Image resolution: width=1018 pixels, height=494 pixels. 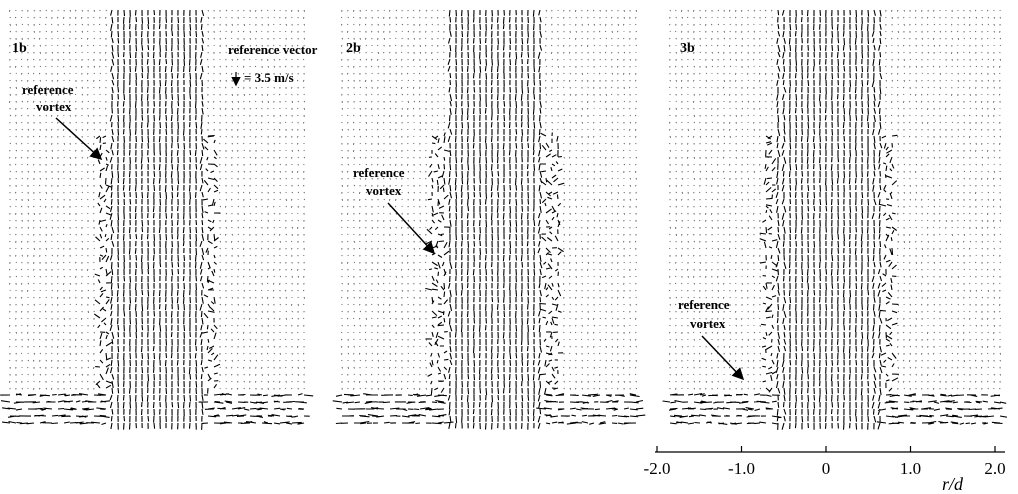 I want to click on scale: -2.0 -1.0 0 1.0 2.0, so click(x=825, y=462).